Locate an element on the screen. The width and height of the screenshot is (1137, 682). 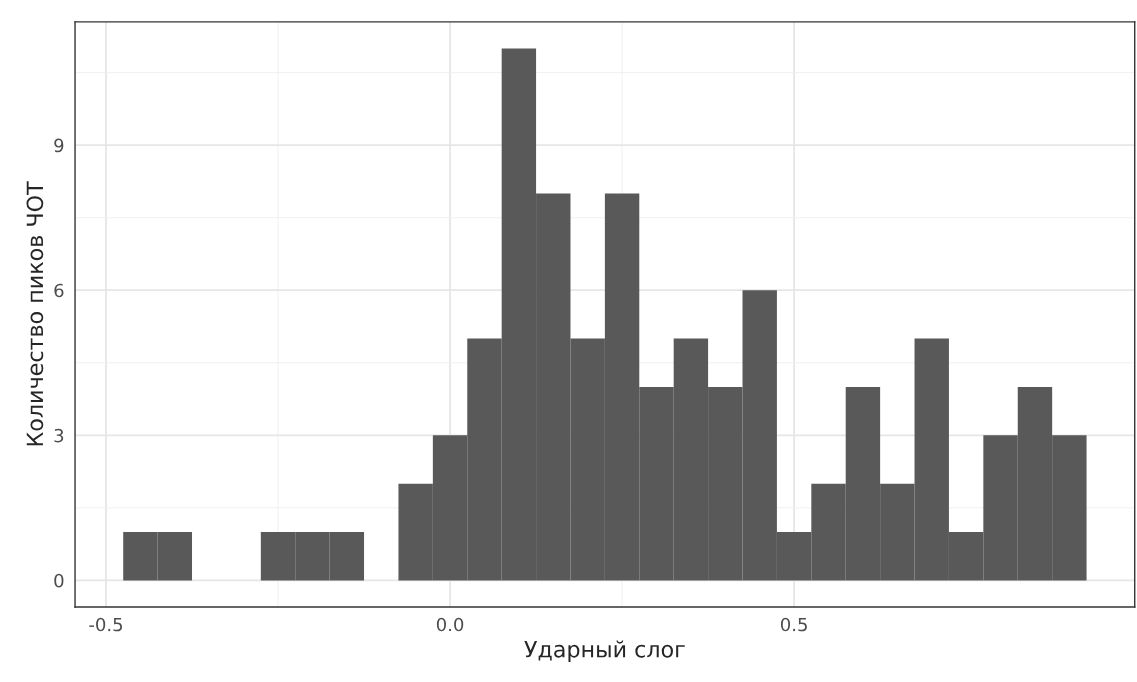
y-axis-title: Количество пиков ЧОТ is located at coordinates (35, 313).